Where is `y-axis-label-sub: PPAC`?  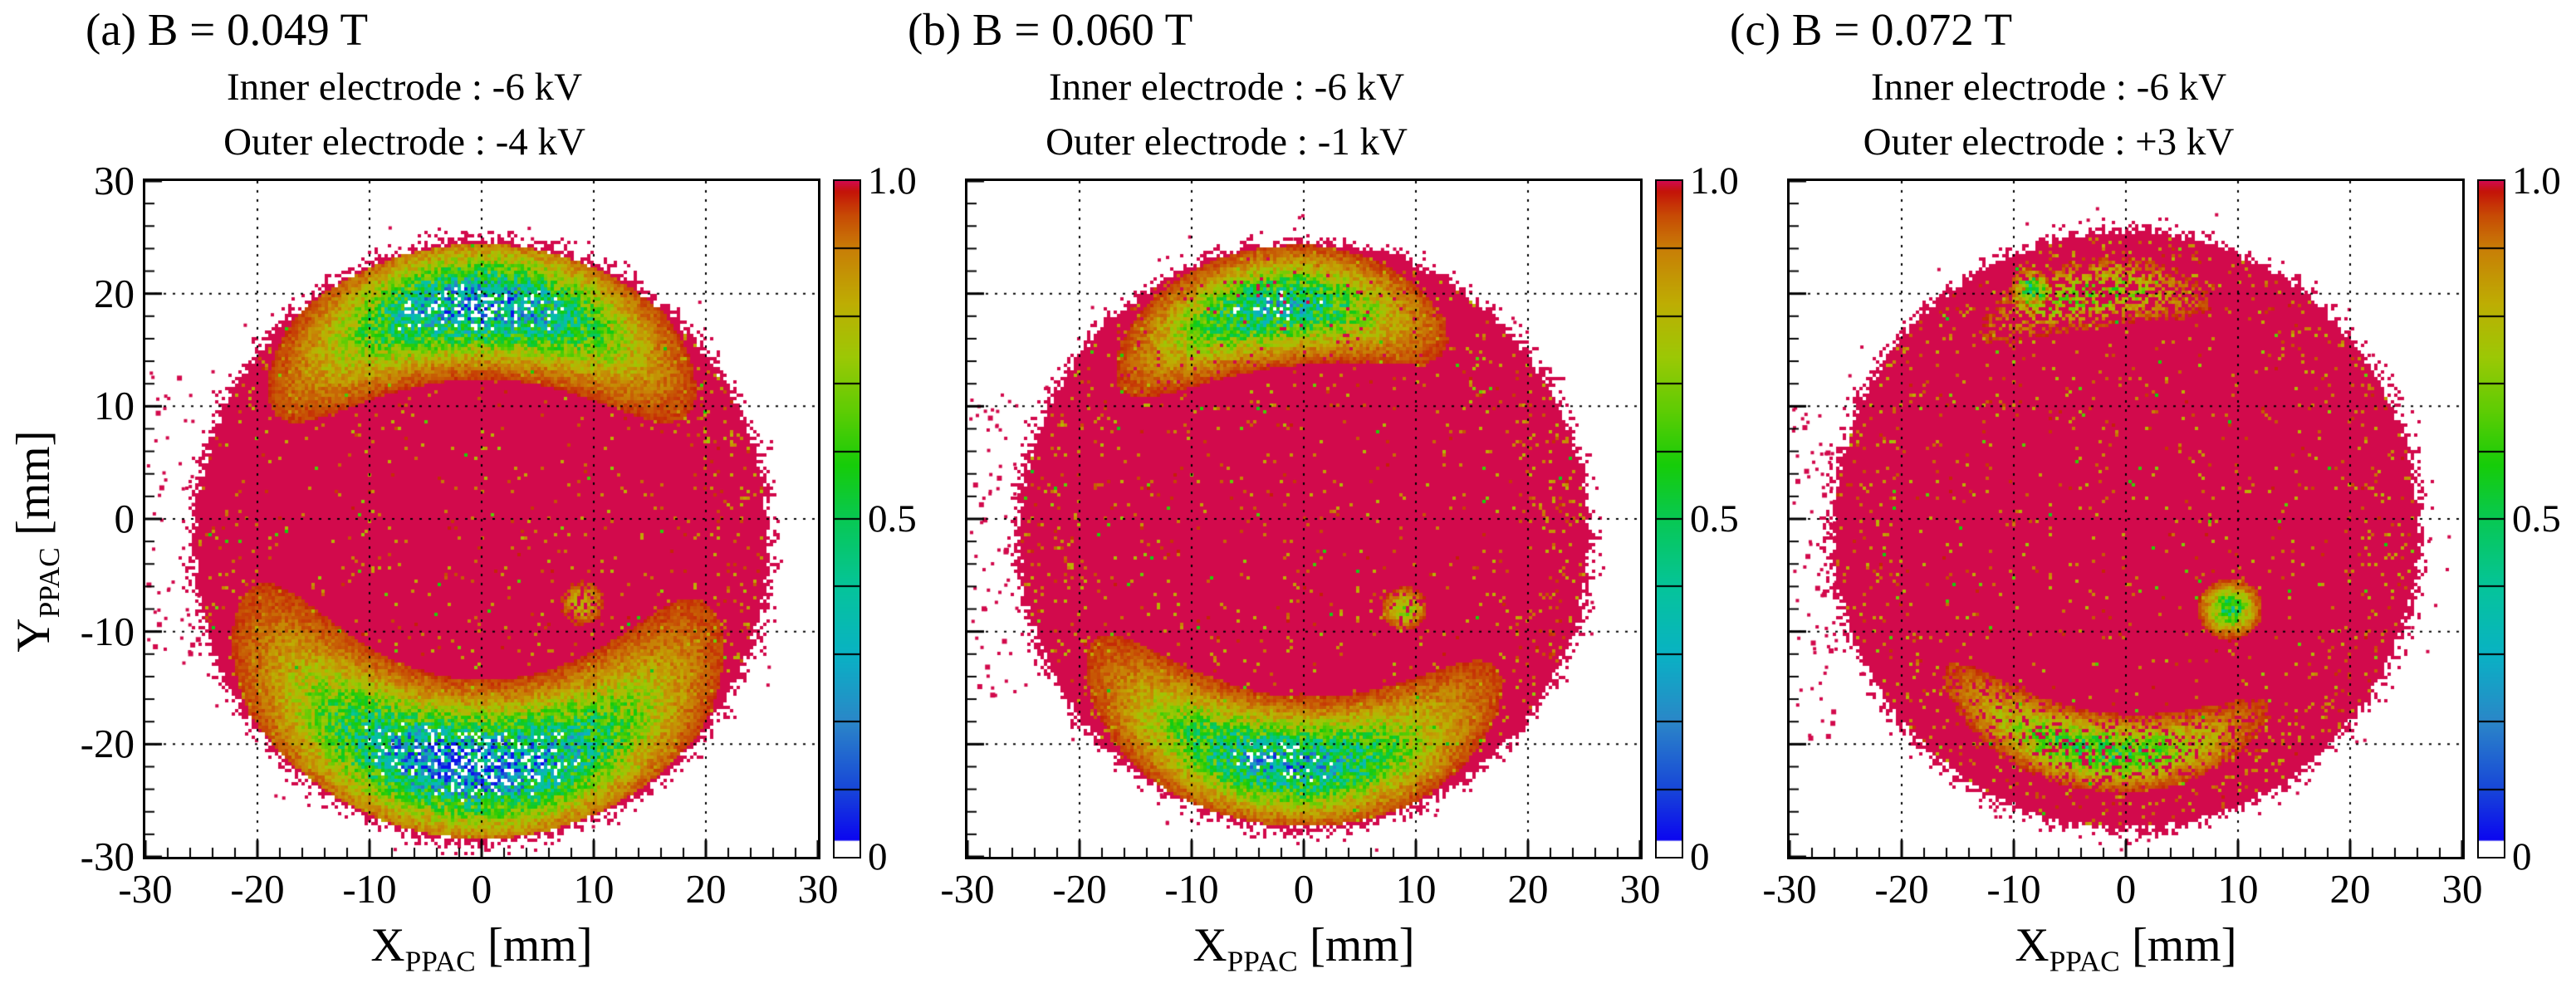 y-axis-label-sub: PPAC is located at coordinates (49, 583).